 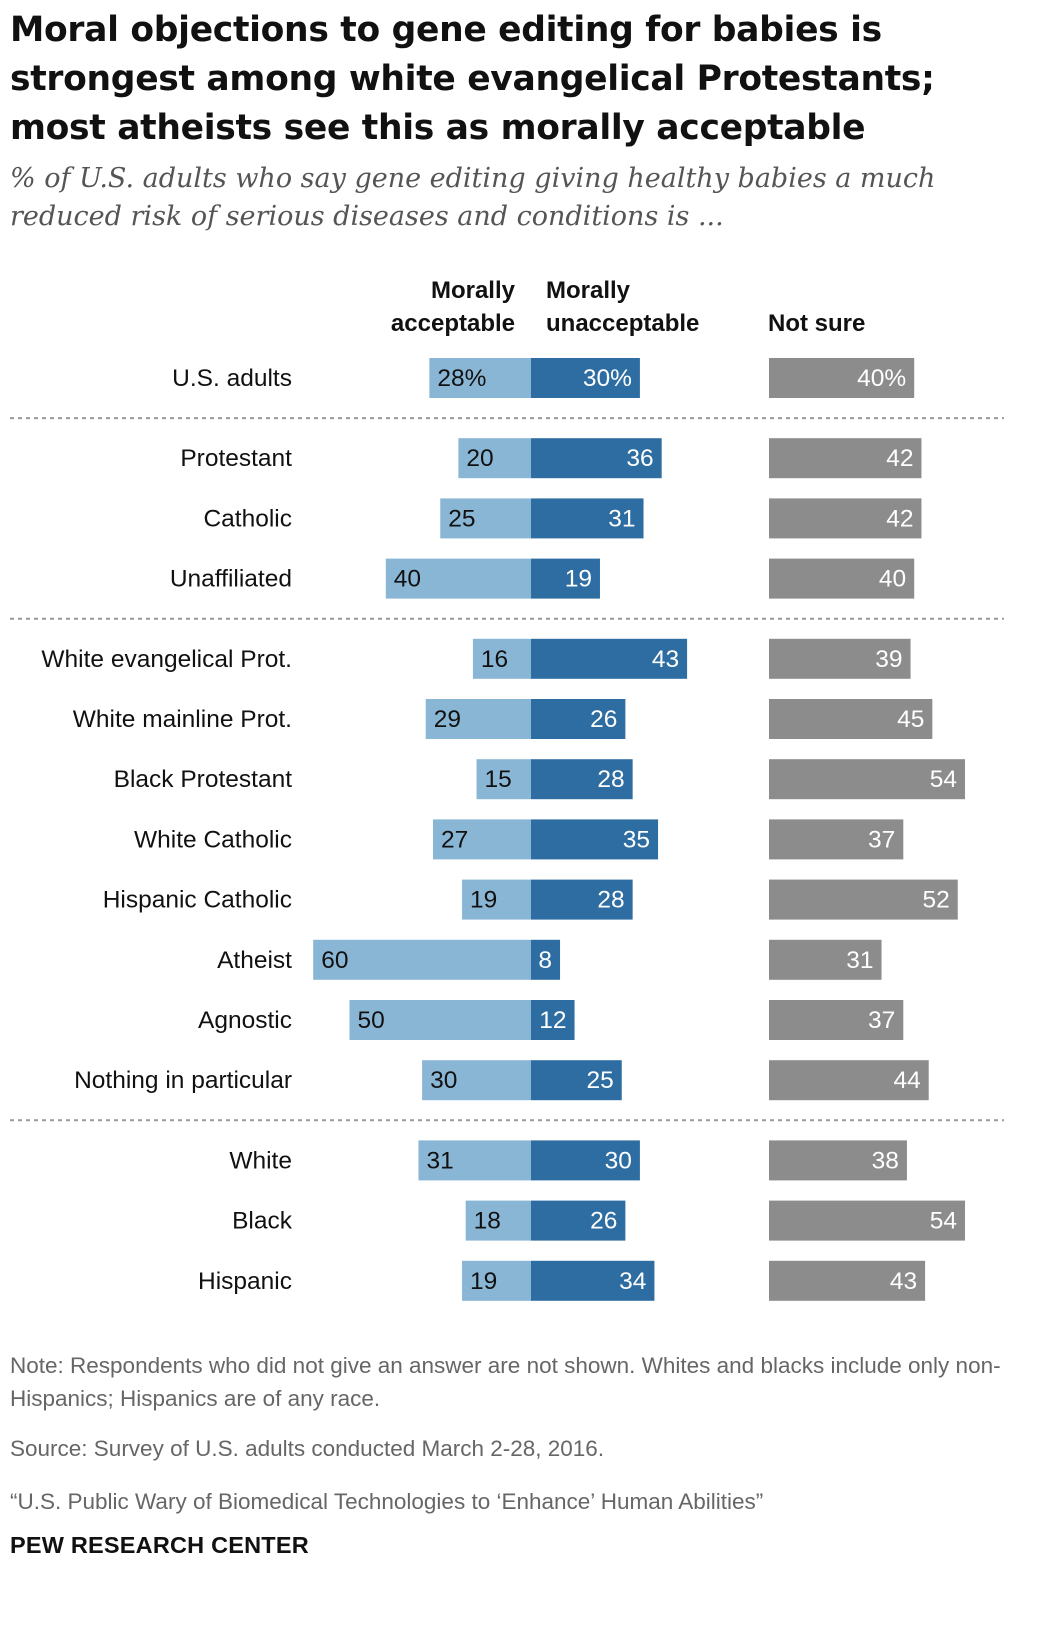 I want to click on row-label: Atheist, so click(x=254, y=960).